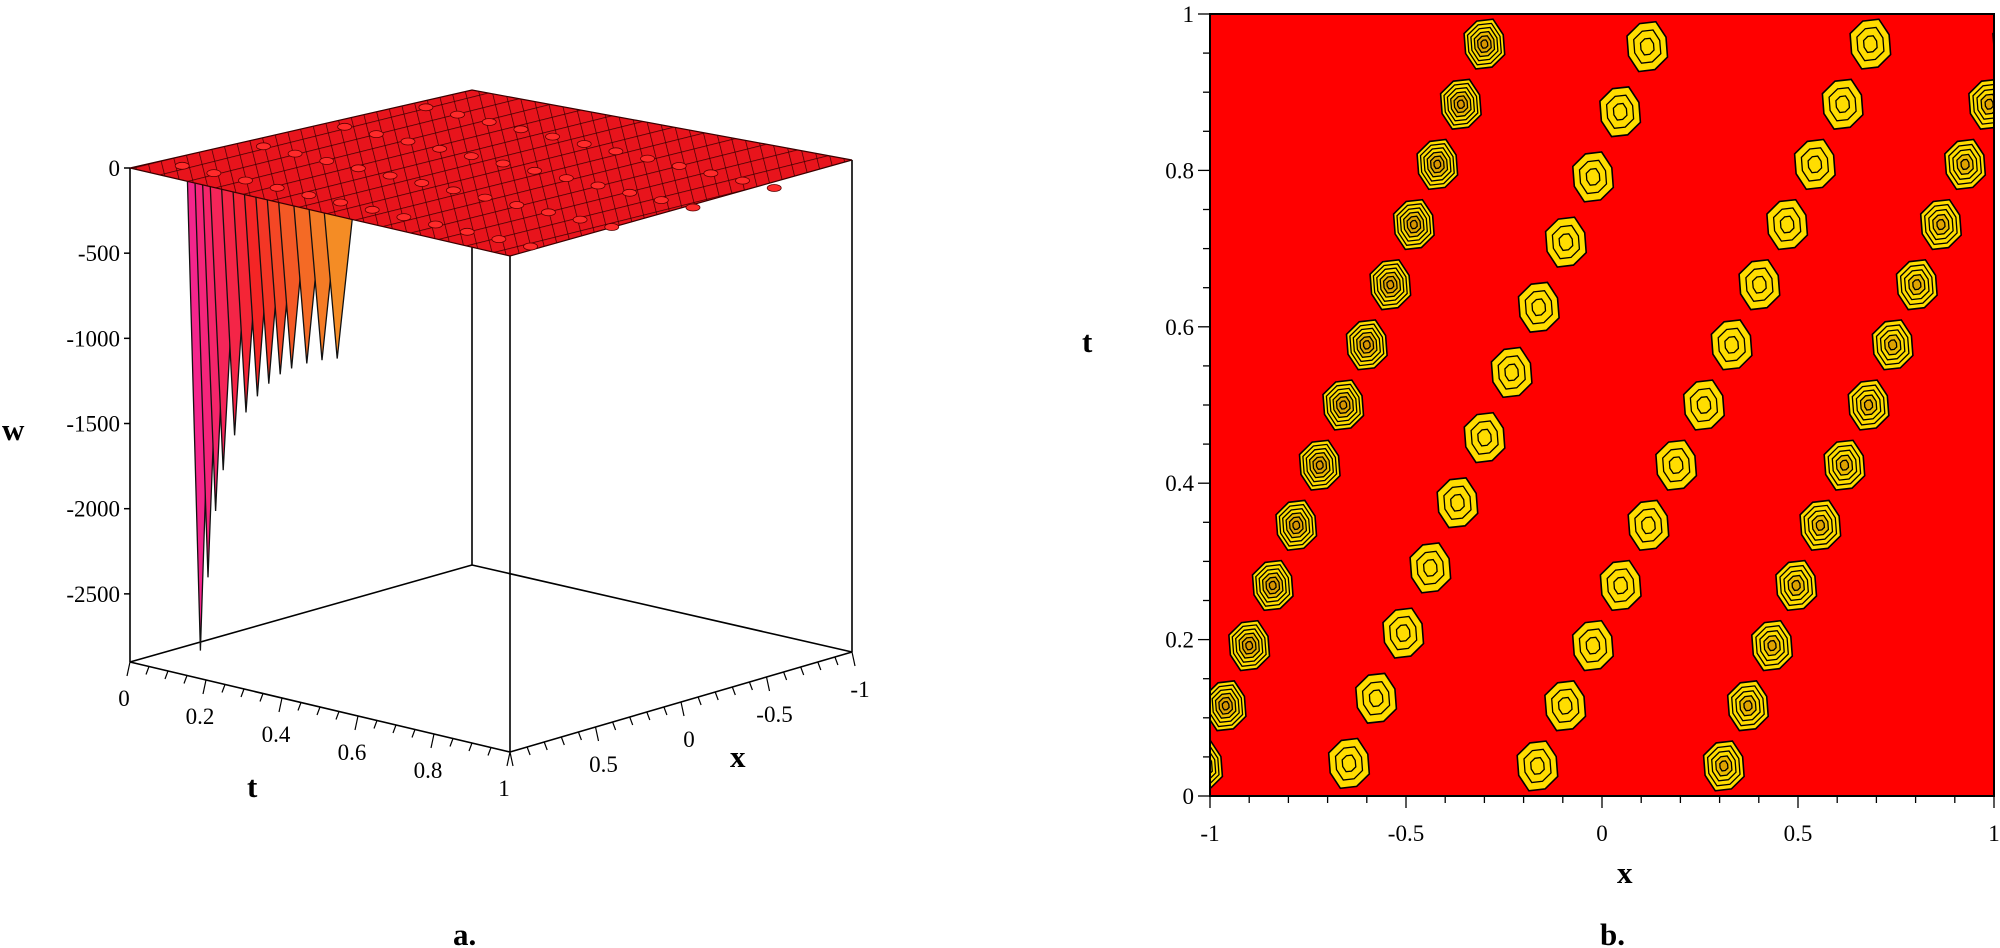 Image resolution: width=2000 pixels, height=948 pixels. I want to click on contour-x-ticks: -1 -0.5 0 0.5 1, so click(1600, 821).